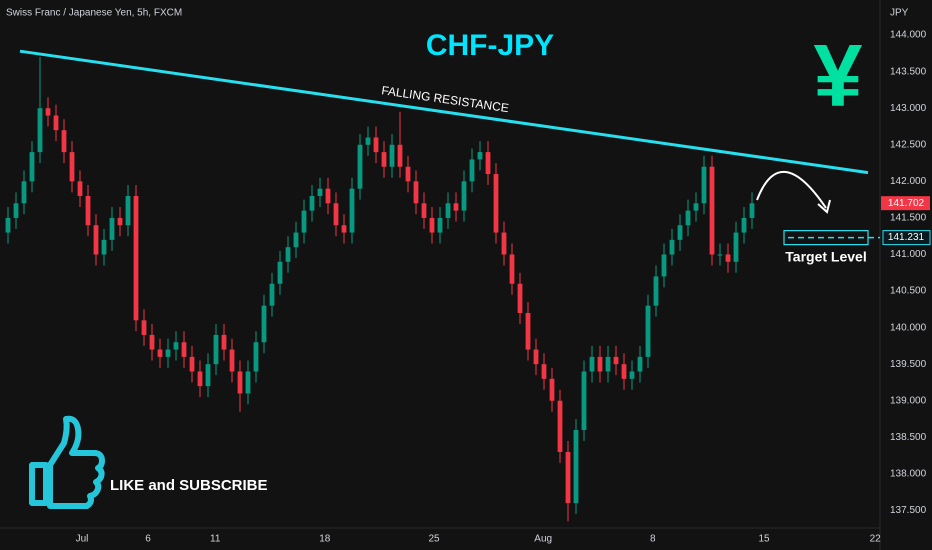  Describe the element at coordinates (908, 254) in the screenshot. I see `y-tick-label: 141.000` at that location.